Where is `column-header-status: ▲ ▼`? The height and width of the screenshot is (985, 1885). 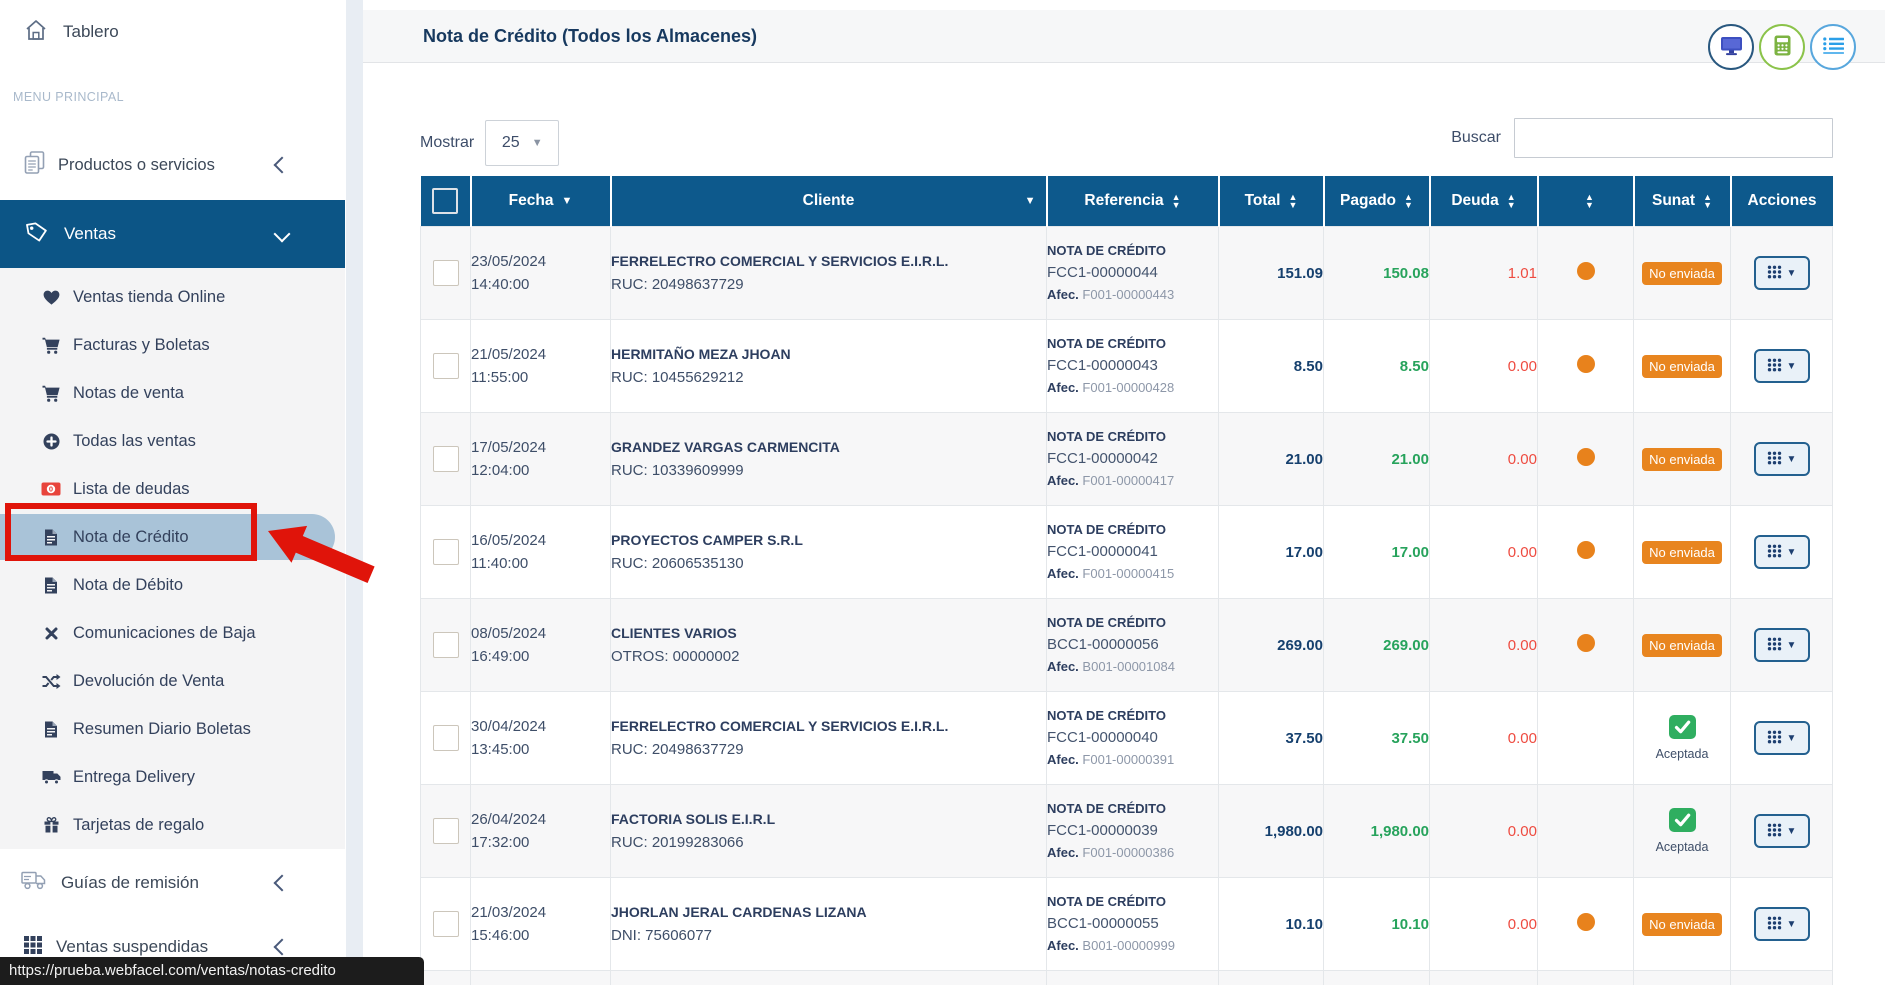 column-header-status: ▲ ▼ is located at coordinates (1586, 201).